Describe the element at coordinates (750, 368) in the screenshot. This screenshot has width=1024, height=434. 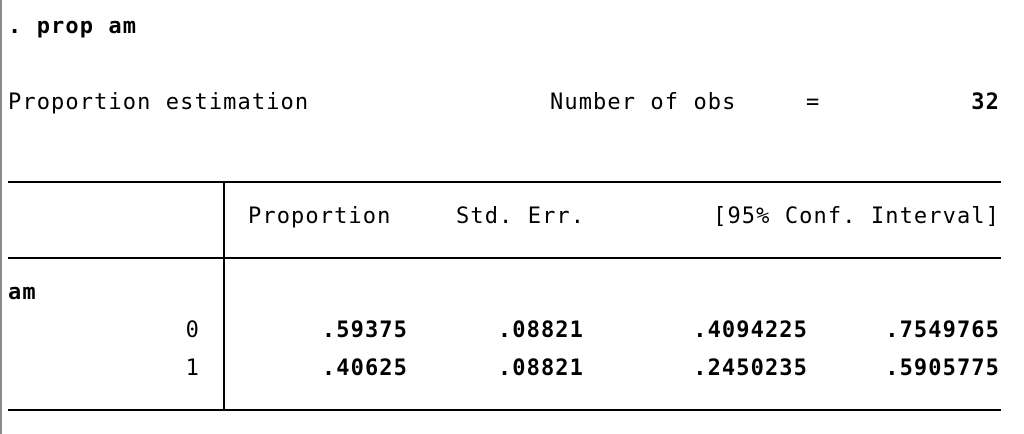
I see `row-ci-low: .2450235` at that location.